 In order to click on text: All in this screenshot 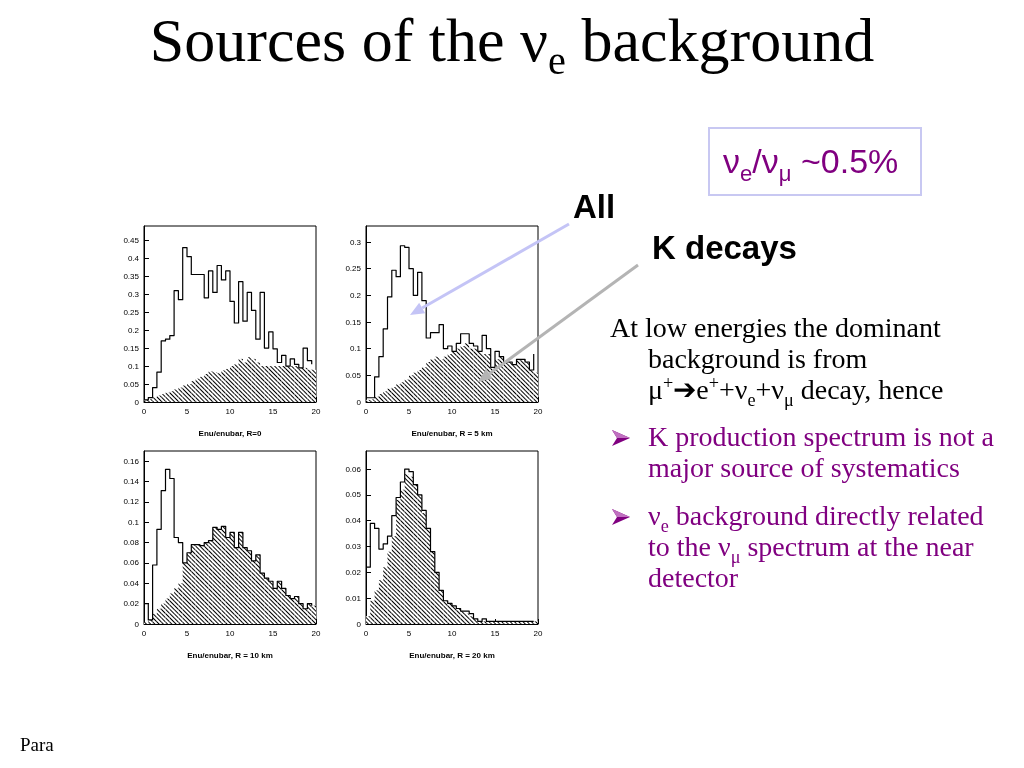, I will do `click(594, 206)`.